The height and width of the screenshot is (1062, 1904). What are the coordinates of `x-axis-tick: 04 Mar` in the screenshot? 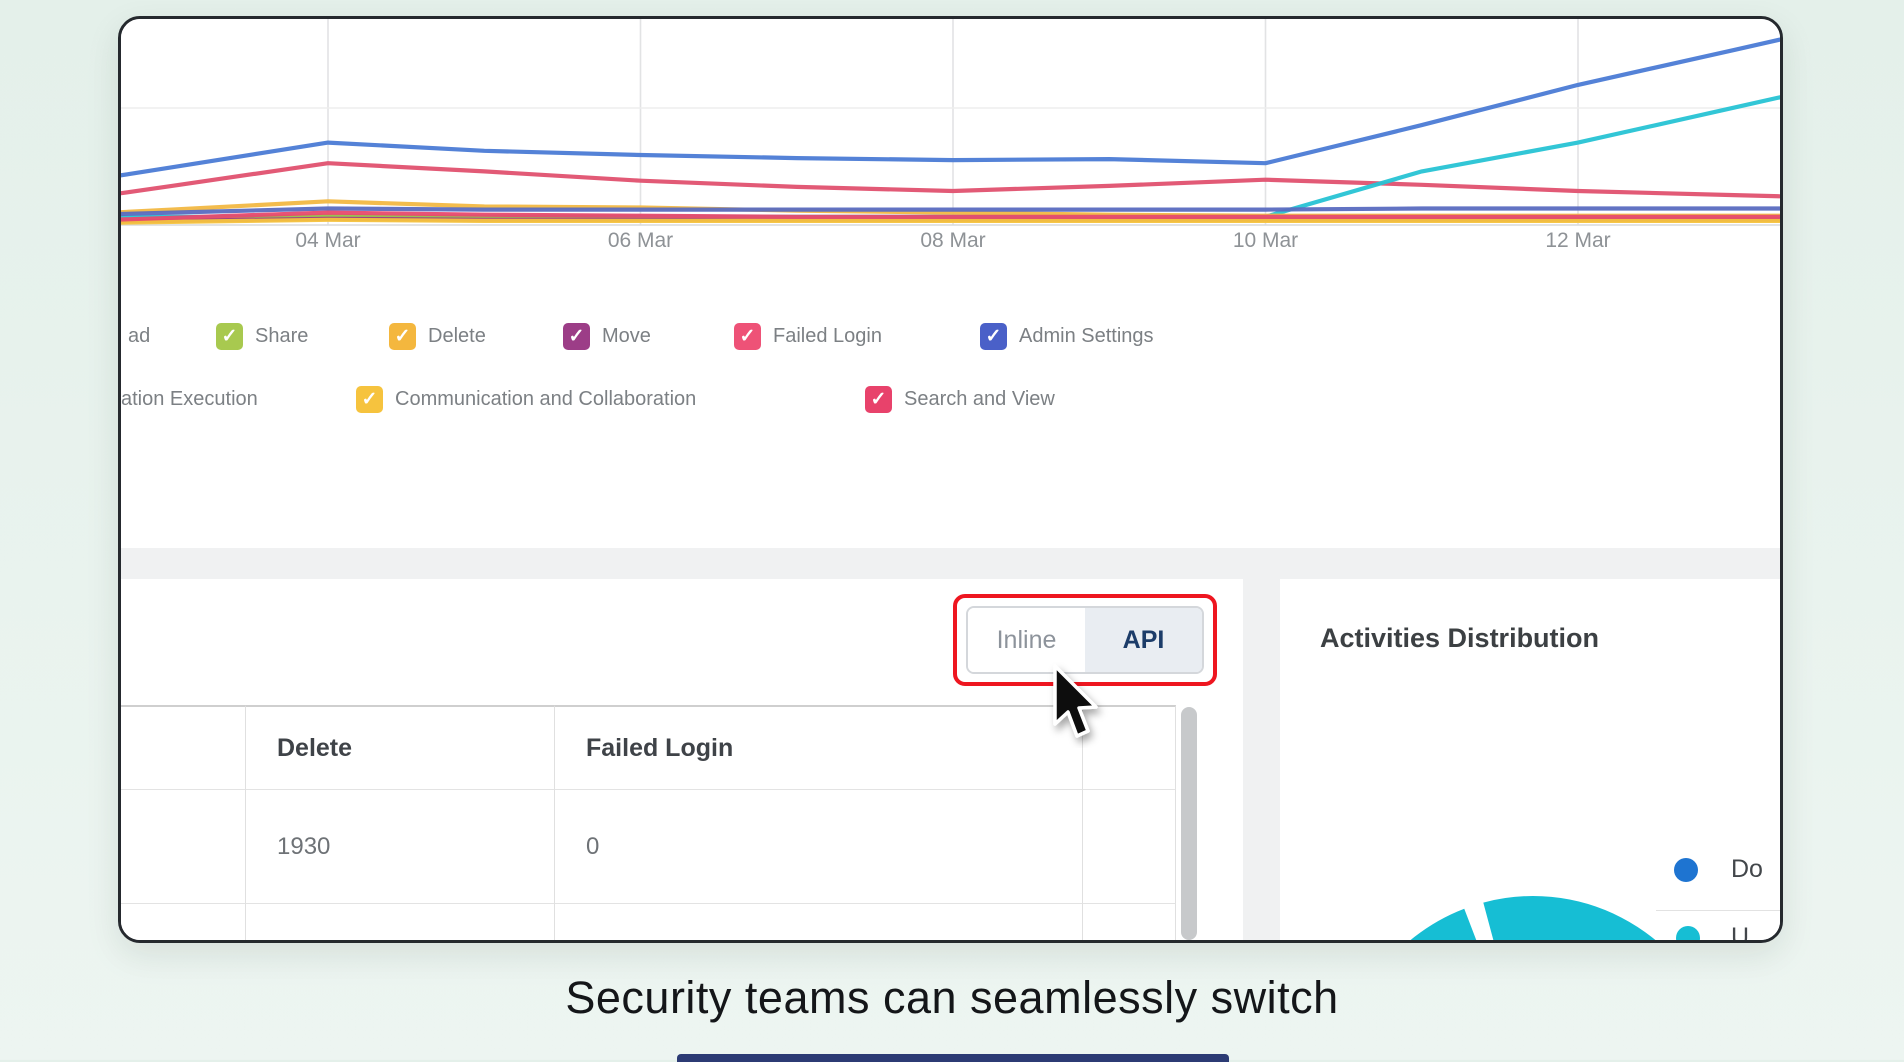 It's located at (328, 240).